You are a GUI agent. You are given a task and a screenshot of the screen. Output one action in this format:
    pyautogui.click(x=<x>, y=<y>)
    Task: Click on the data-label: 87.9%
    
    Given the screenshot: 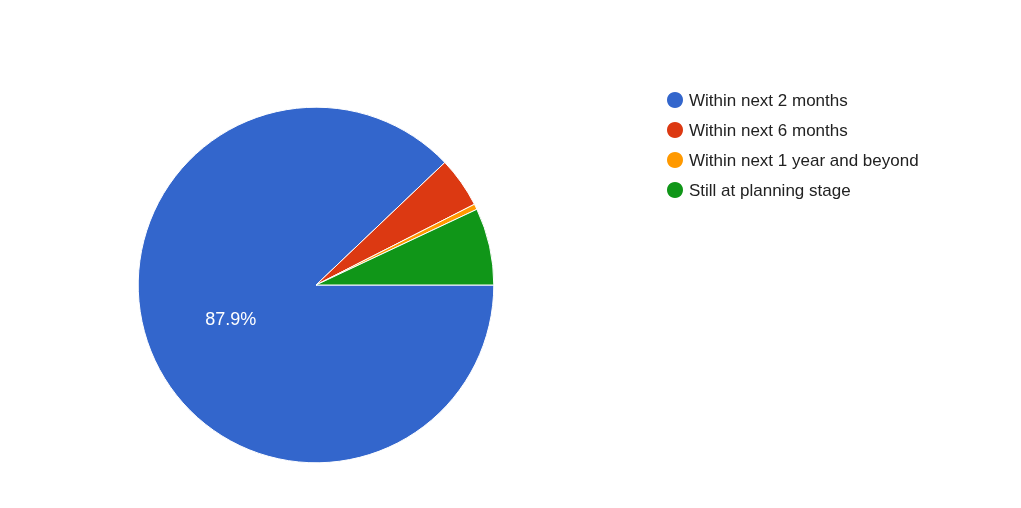 What is the action you would take?
    pyautogui.click(x=231, y=319)
    